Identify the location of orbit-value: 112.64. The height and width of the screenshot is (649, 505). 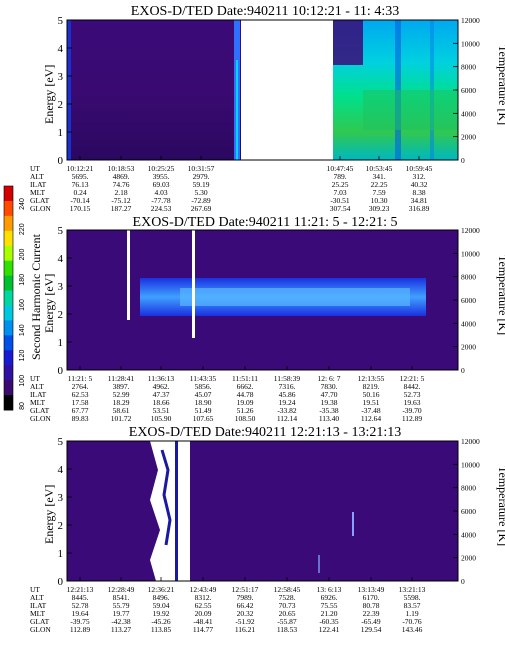
(371, 418).